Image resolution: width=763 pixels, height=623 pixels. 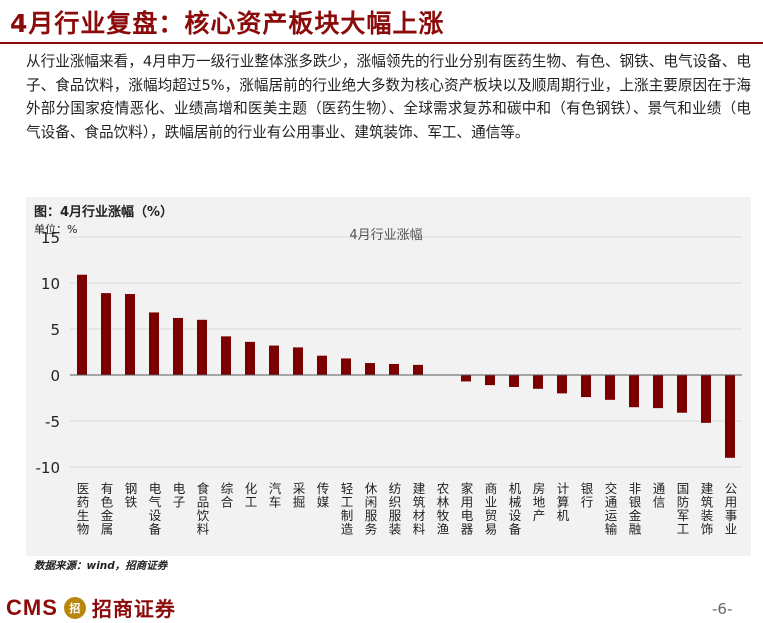 What do you see at coordinates (538, 502) in the screenshot?
I see `x-tick-label: 房地产` at bounding box center [538, 502].